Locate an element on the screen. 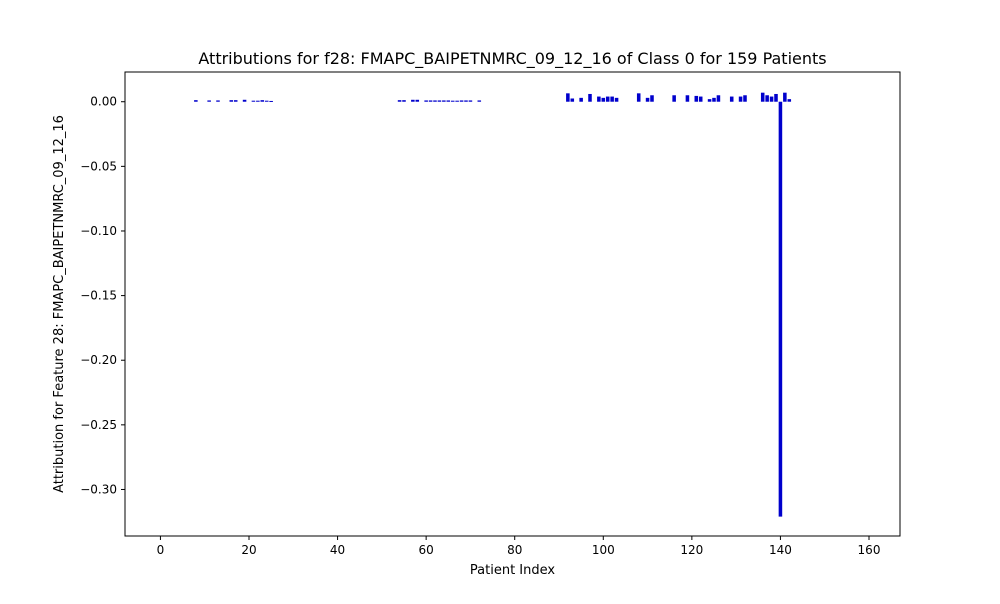 The height and width of the screenshot is (604, 1000). x-axis: 0 20 40 60 80 100 120 140 160 is located at coordinates (519, 546).